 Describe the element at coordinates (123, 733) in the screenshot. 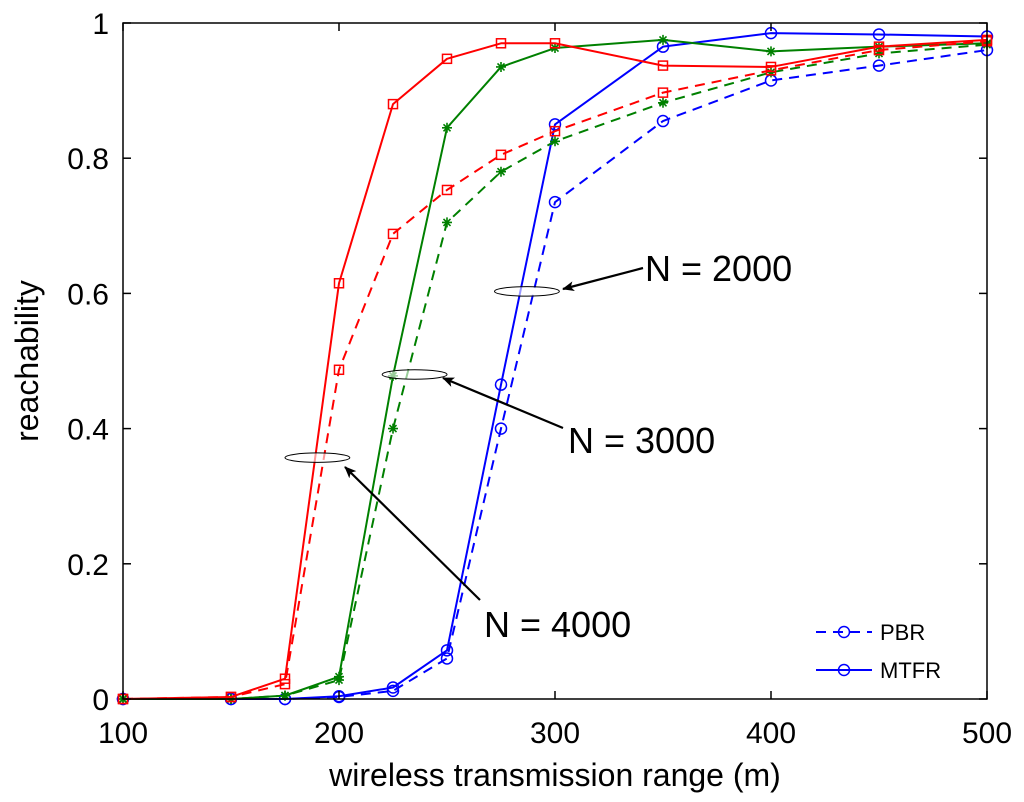

I see `x-tick-label: 100` at that location.